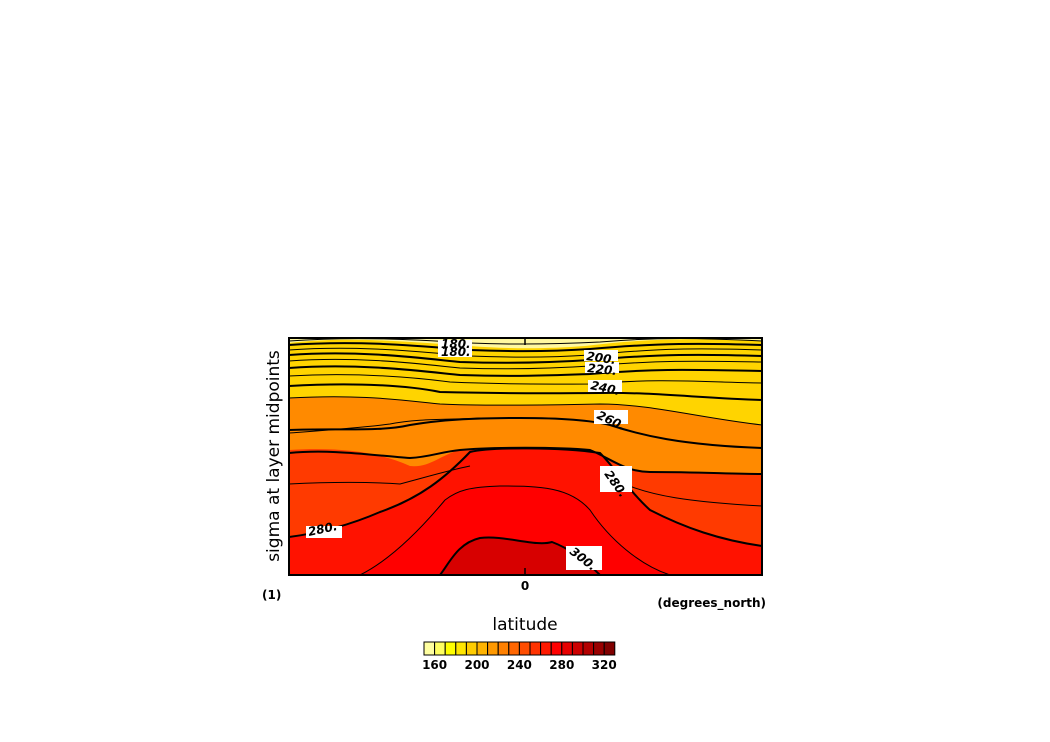  I want to click on colorbar-tick-label: 320, so click(604, 665).